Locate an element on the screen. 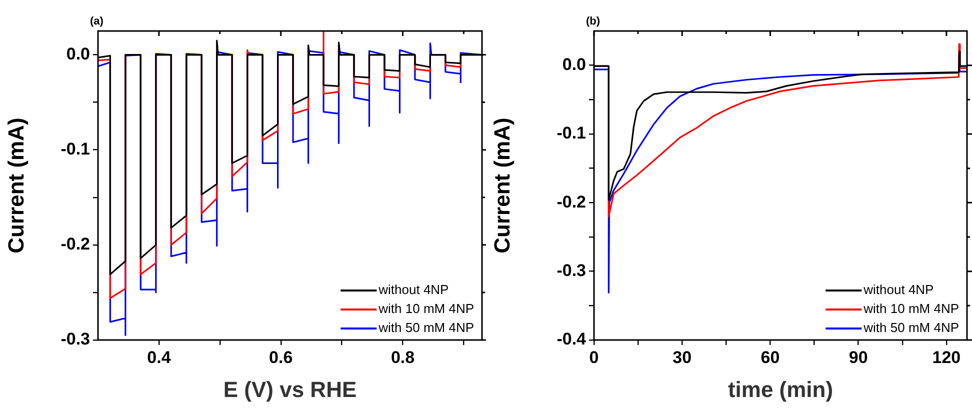 This screenshot has width=972, height=408. x-tick-label: 30 is located at coordinates (682, 357).